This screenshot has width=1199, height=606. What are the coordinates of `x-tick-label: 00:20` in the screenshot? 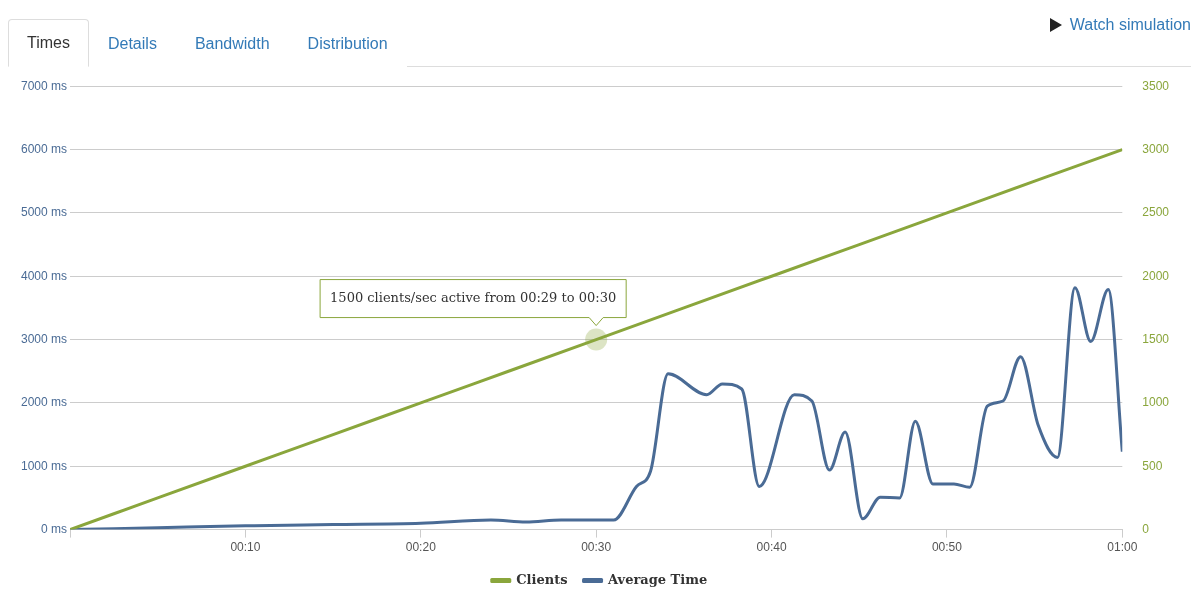 It's located at (421, 547).